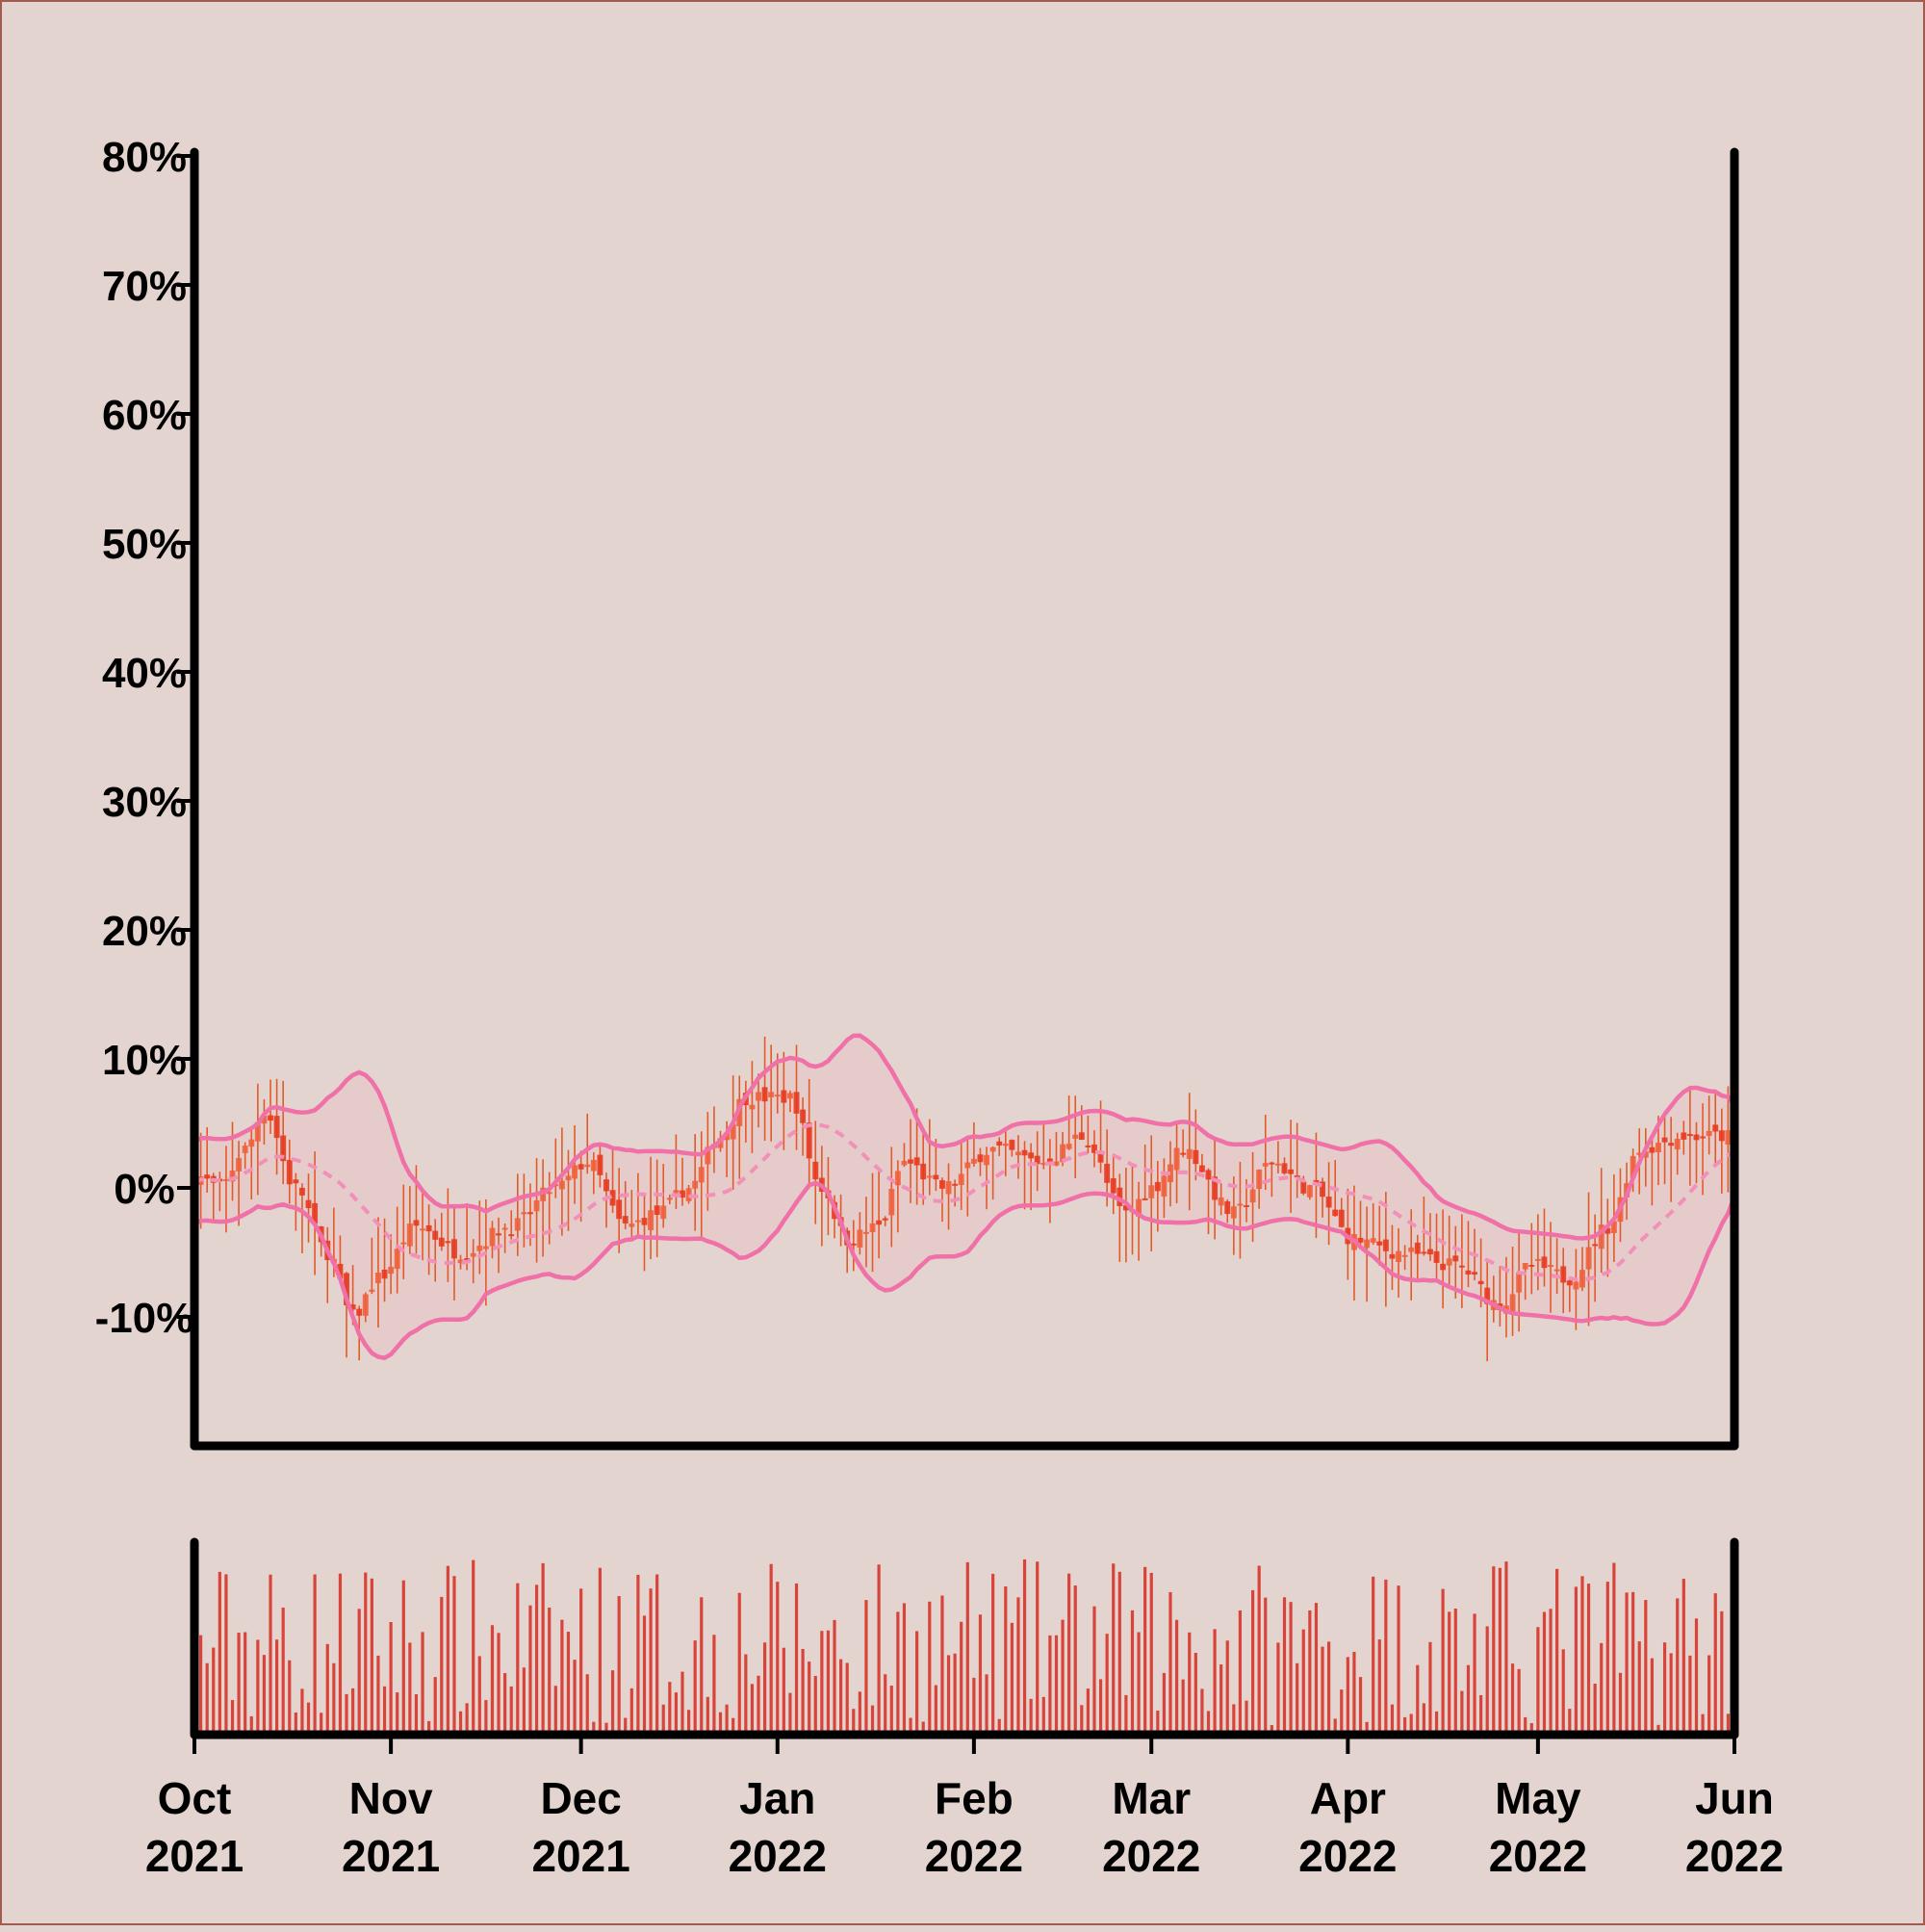 This screenshot has height=1932, width=1925. What do you see at coordinates (974, 1798) in the screenshot?
I see `x-tick-label-month: Feb` at bounding box center [974, 1798].